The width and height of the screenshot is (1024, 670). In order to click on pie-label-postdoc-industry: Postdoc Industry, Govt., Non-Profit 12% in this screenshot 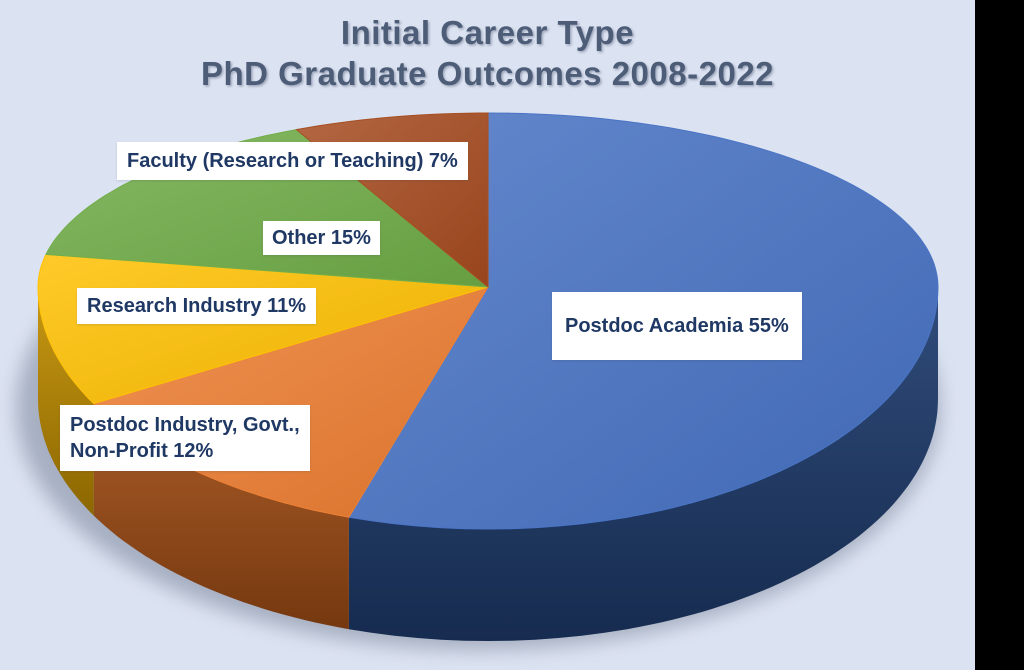, I will do `click(185, 438)`.